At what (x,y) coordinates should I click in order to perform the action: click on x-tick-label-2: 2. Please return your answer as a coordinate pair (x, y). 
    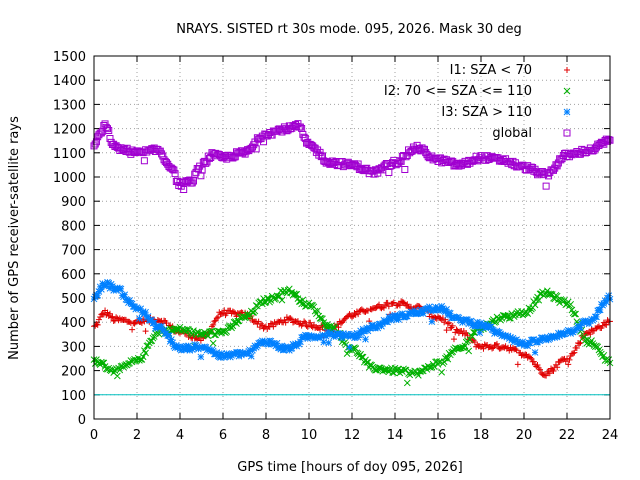
    Looking at the image, I should click on (137, 435).